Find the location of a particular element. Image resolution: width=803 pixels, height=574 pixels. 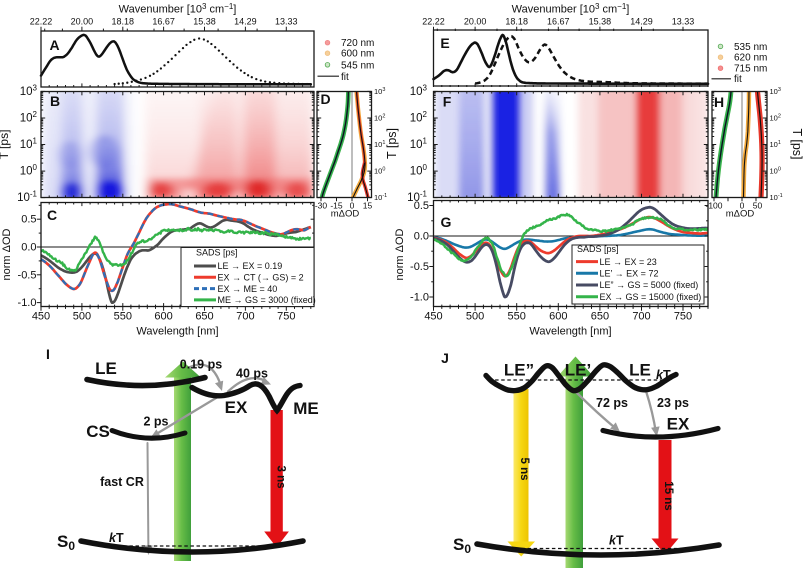

svg-text: fast CR is located at coordinates (122, 482).